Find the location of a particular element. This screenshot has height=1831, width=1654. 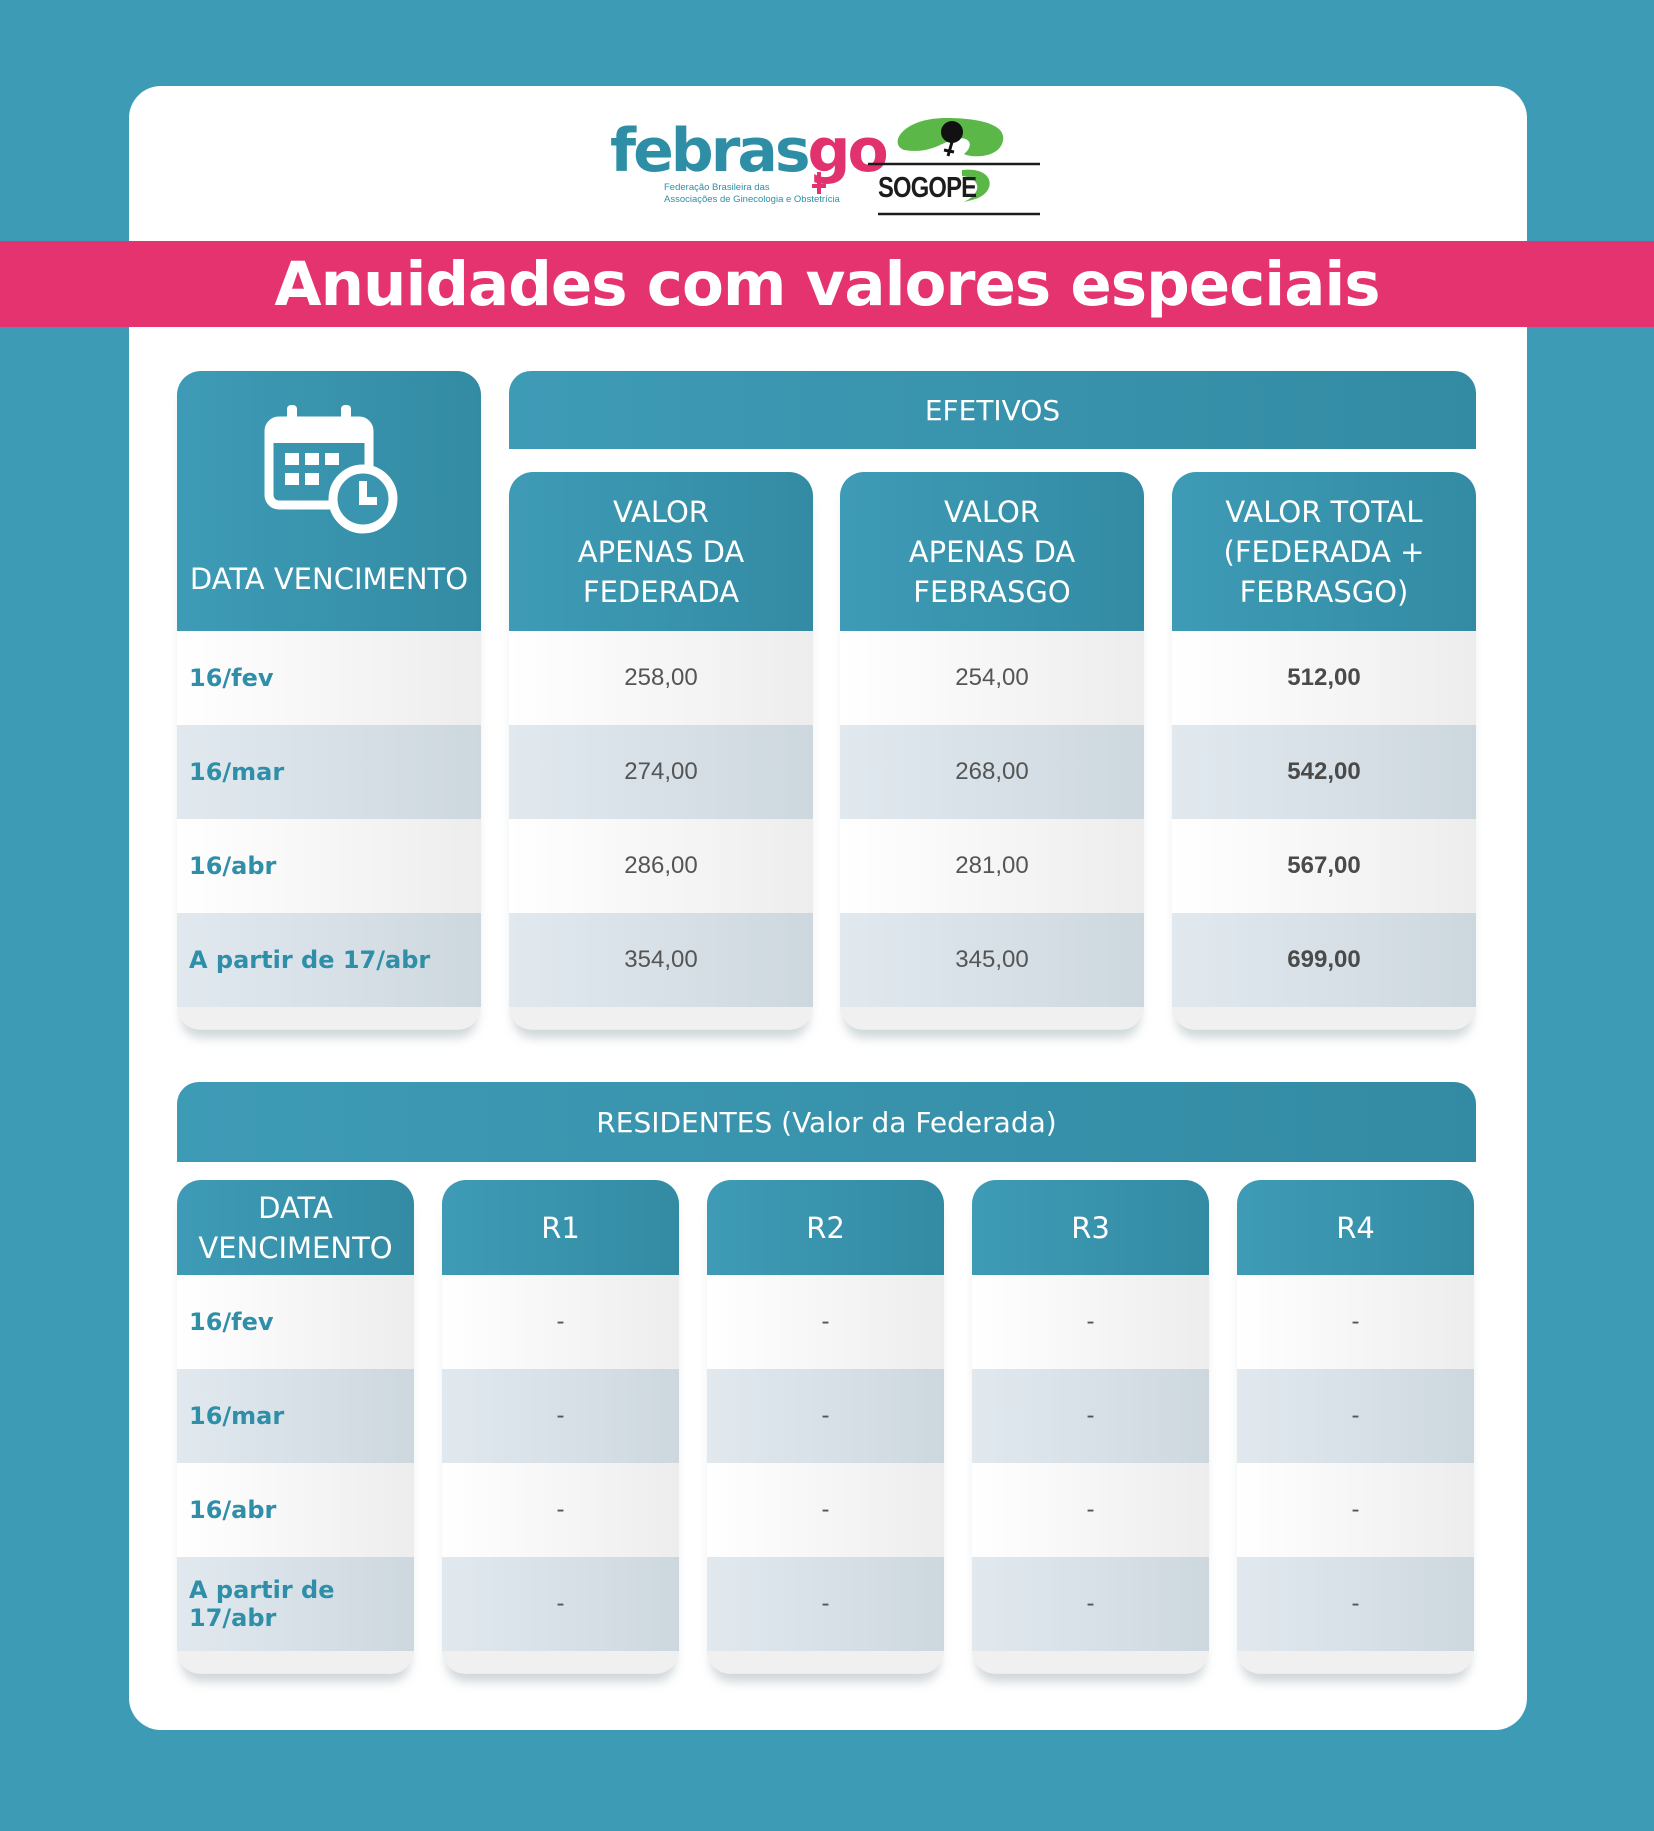

efetivos-group-label: EFETIVOS is located at coordinates (992, 410).